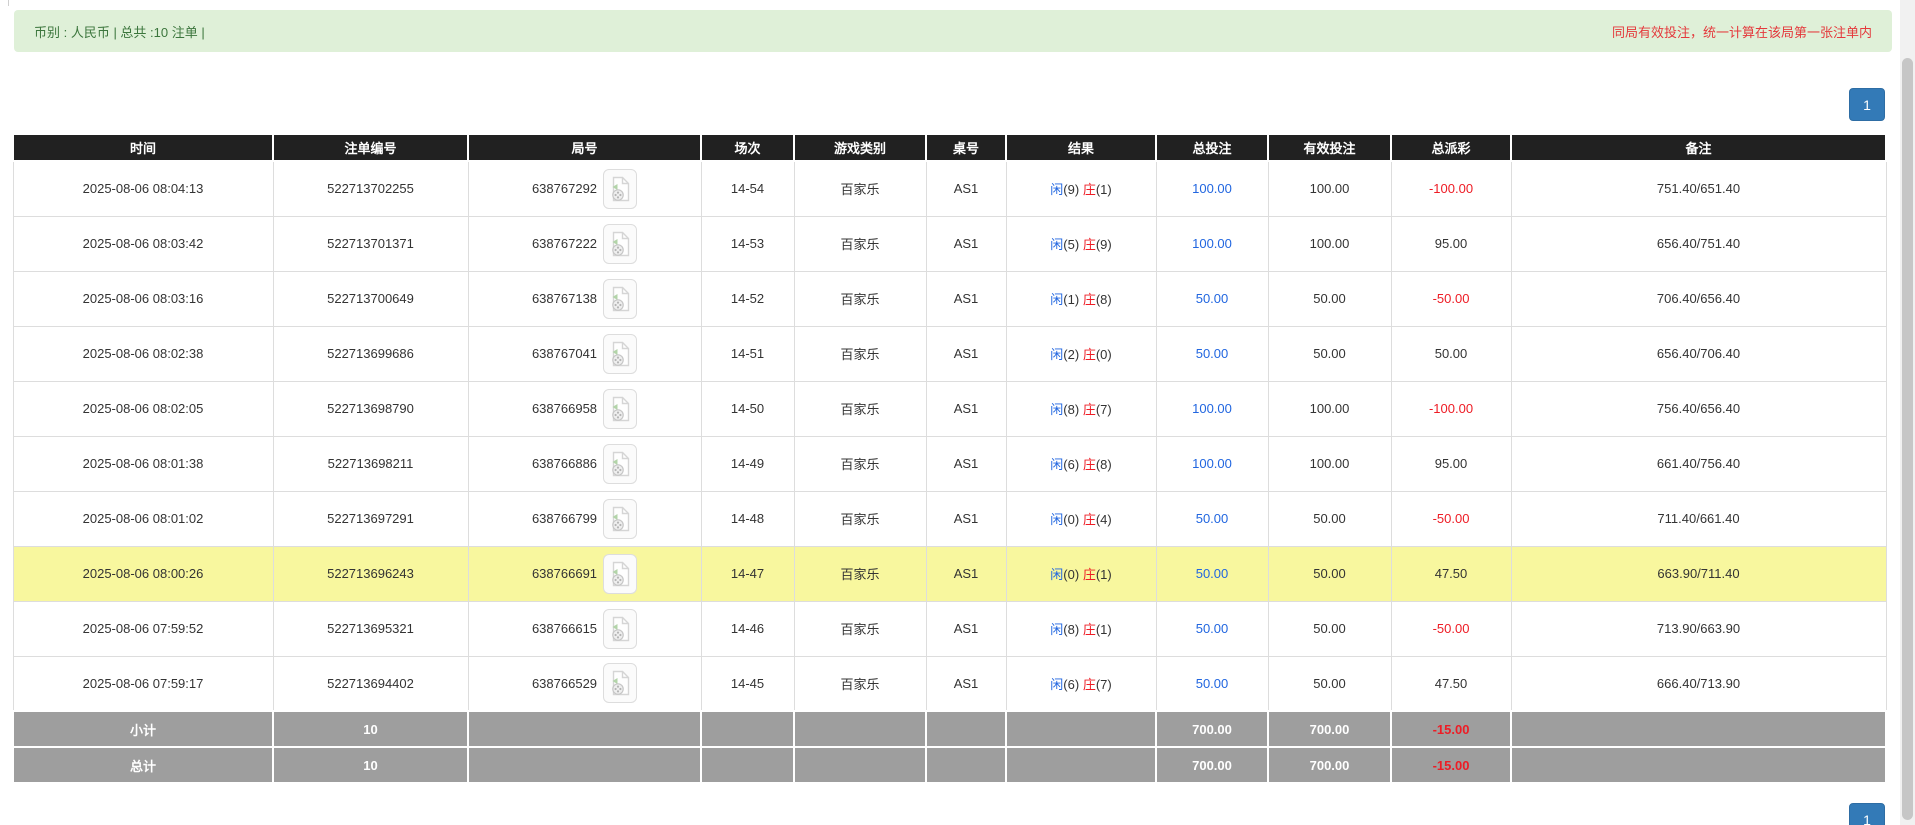 Image resolution: width=1915 pixels, height=825 pixels. Describe the element at coordinates (1081, 298) in the screenshot. I see `result-cell: 闲(1) 庄(8)` at that location.